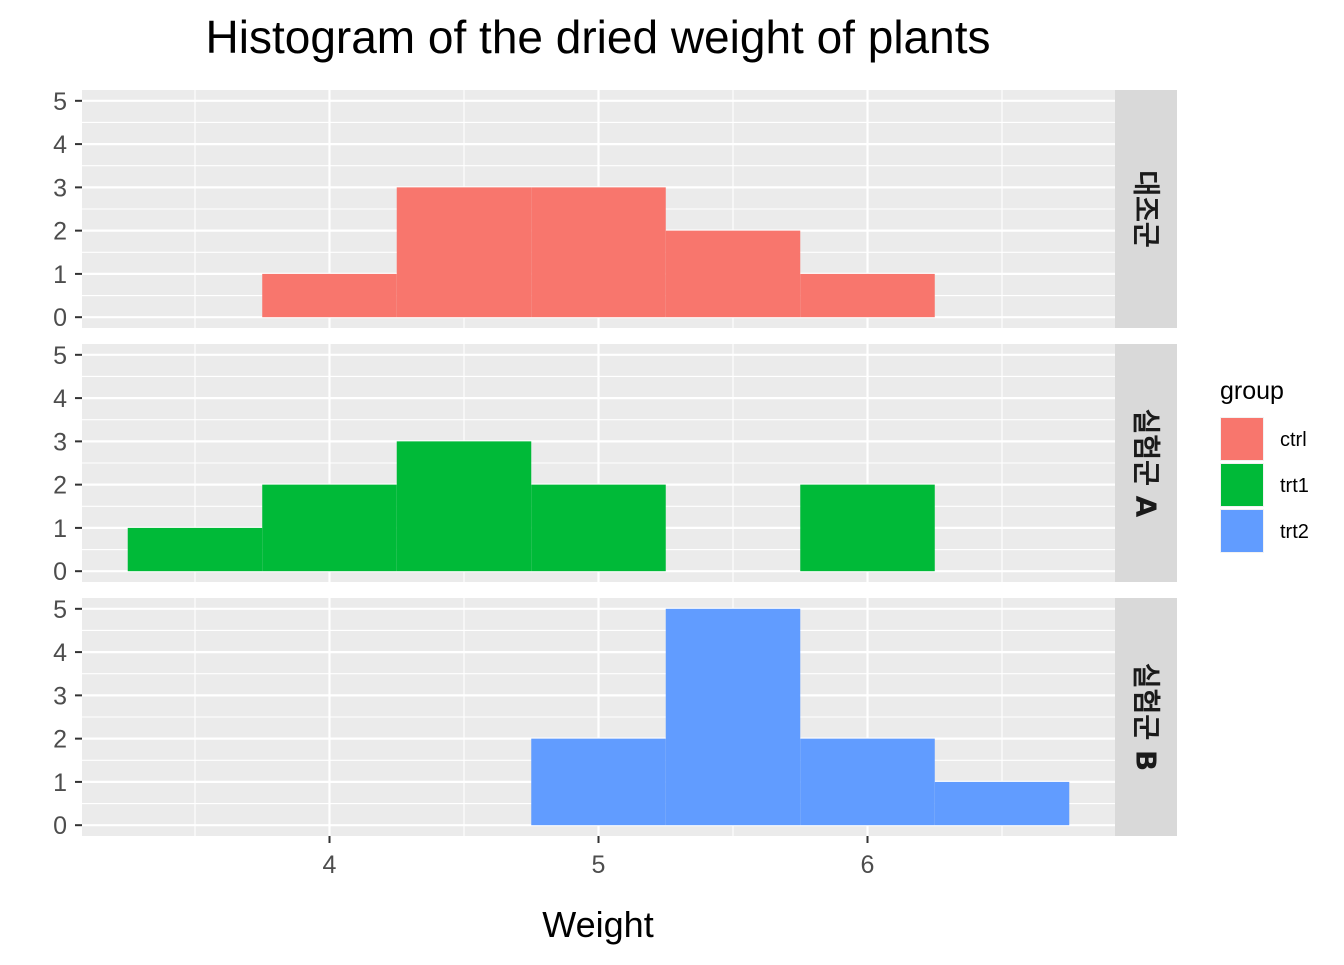 The image size is (1344, 965). I want to click on x-axis-label: Weight, so click(597, 924).